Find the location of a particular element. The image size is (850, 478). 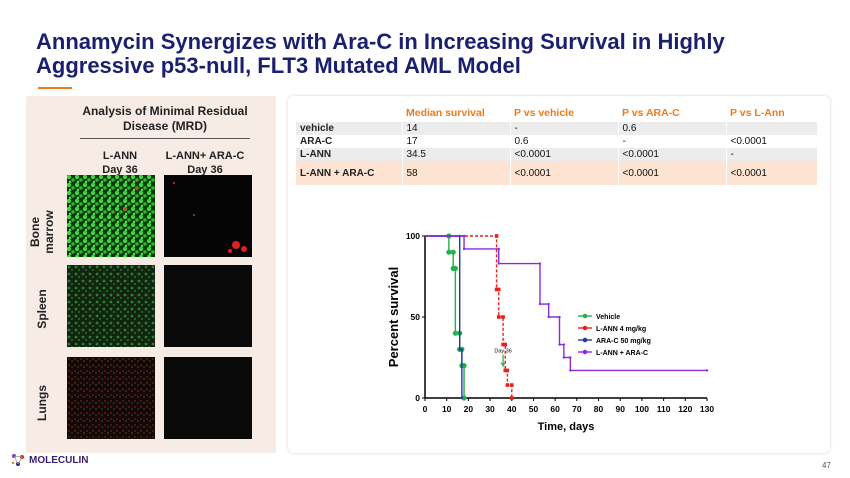

x-tick-label: 60 is located at coordinates (555, 409).